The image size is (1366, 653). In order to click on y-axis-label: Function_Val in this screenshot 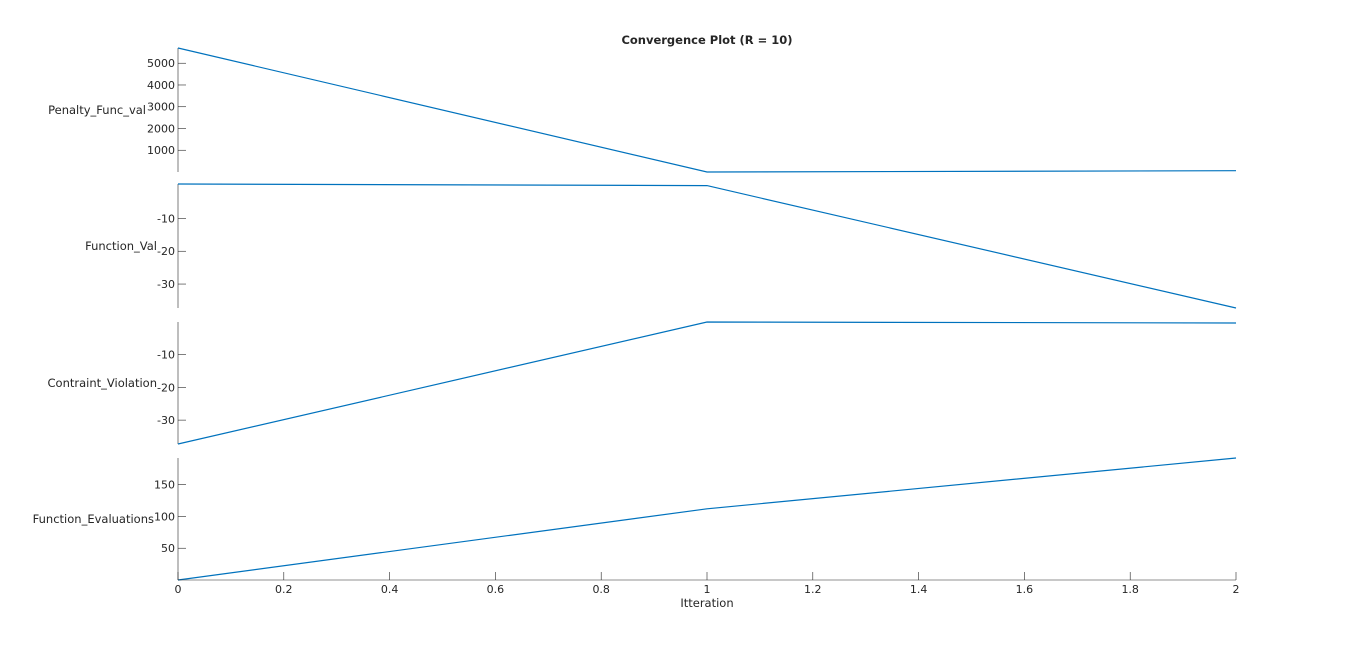, I will do `click(121, 246)`.